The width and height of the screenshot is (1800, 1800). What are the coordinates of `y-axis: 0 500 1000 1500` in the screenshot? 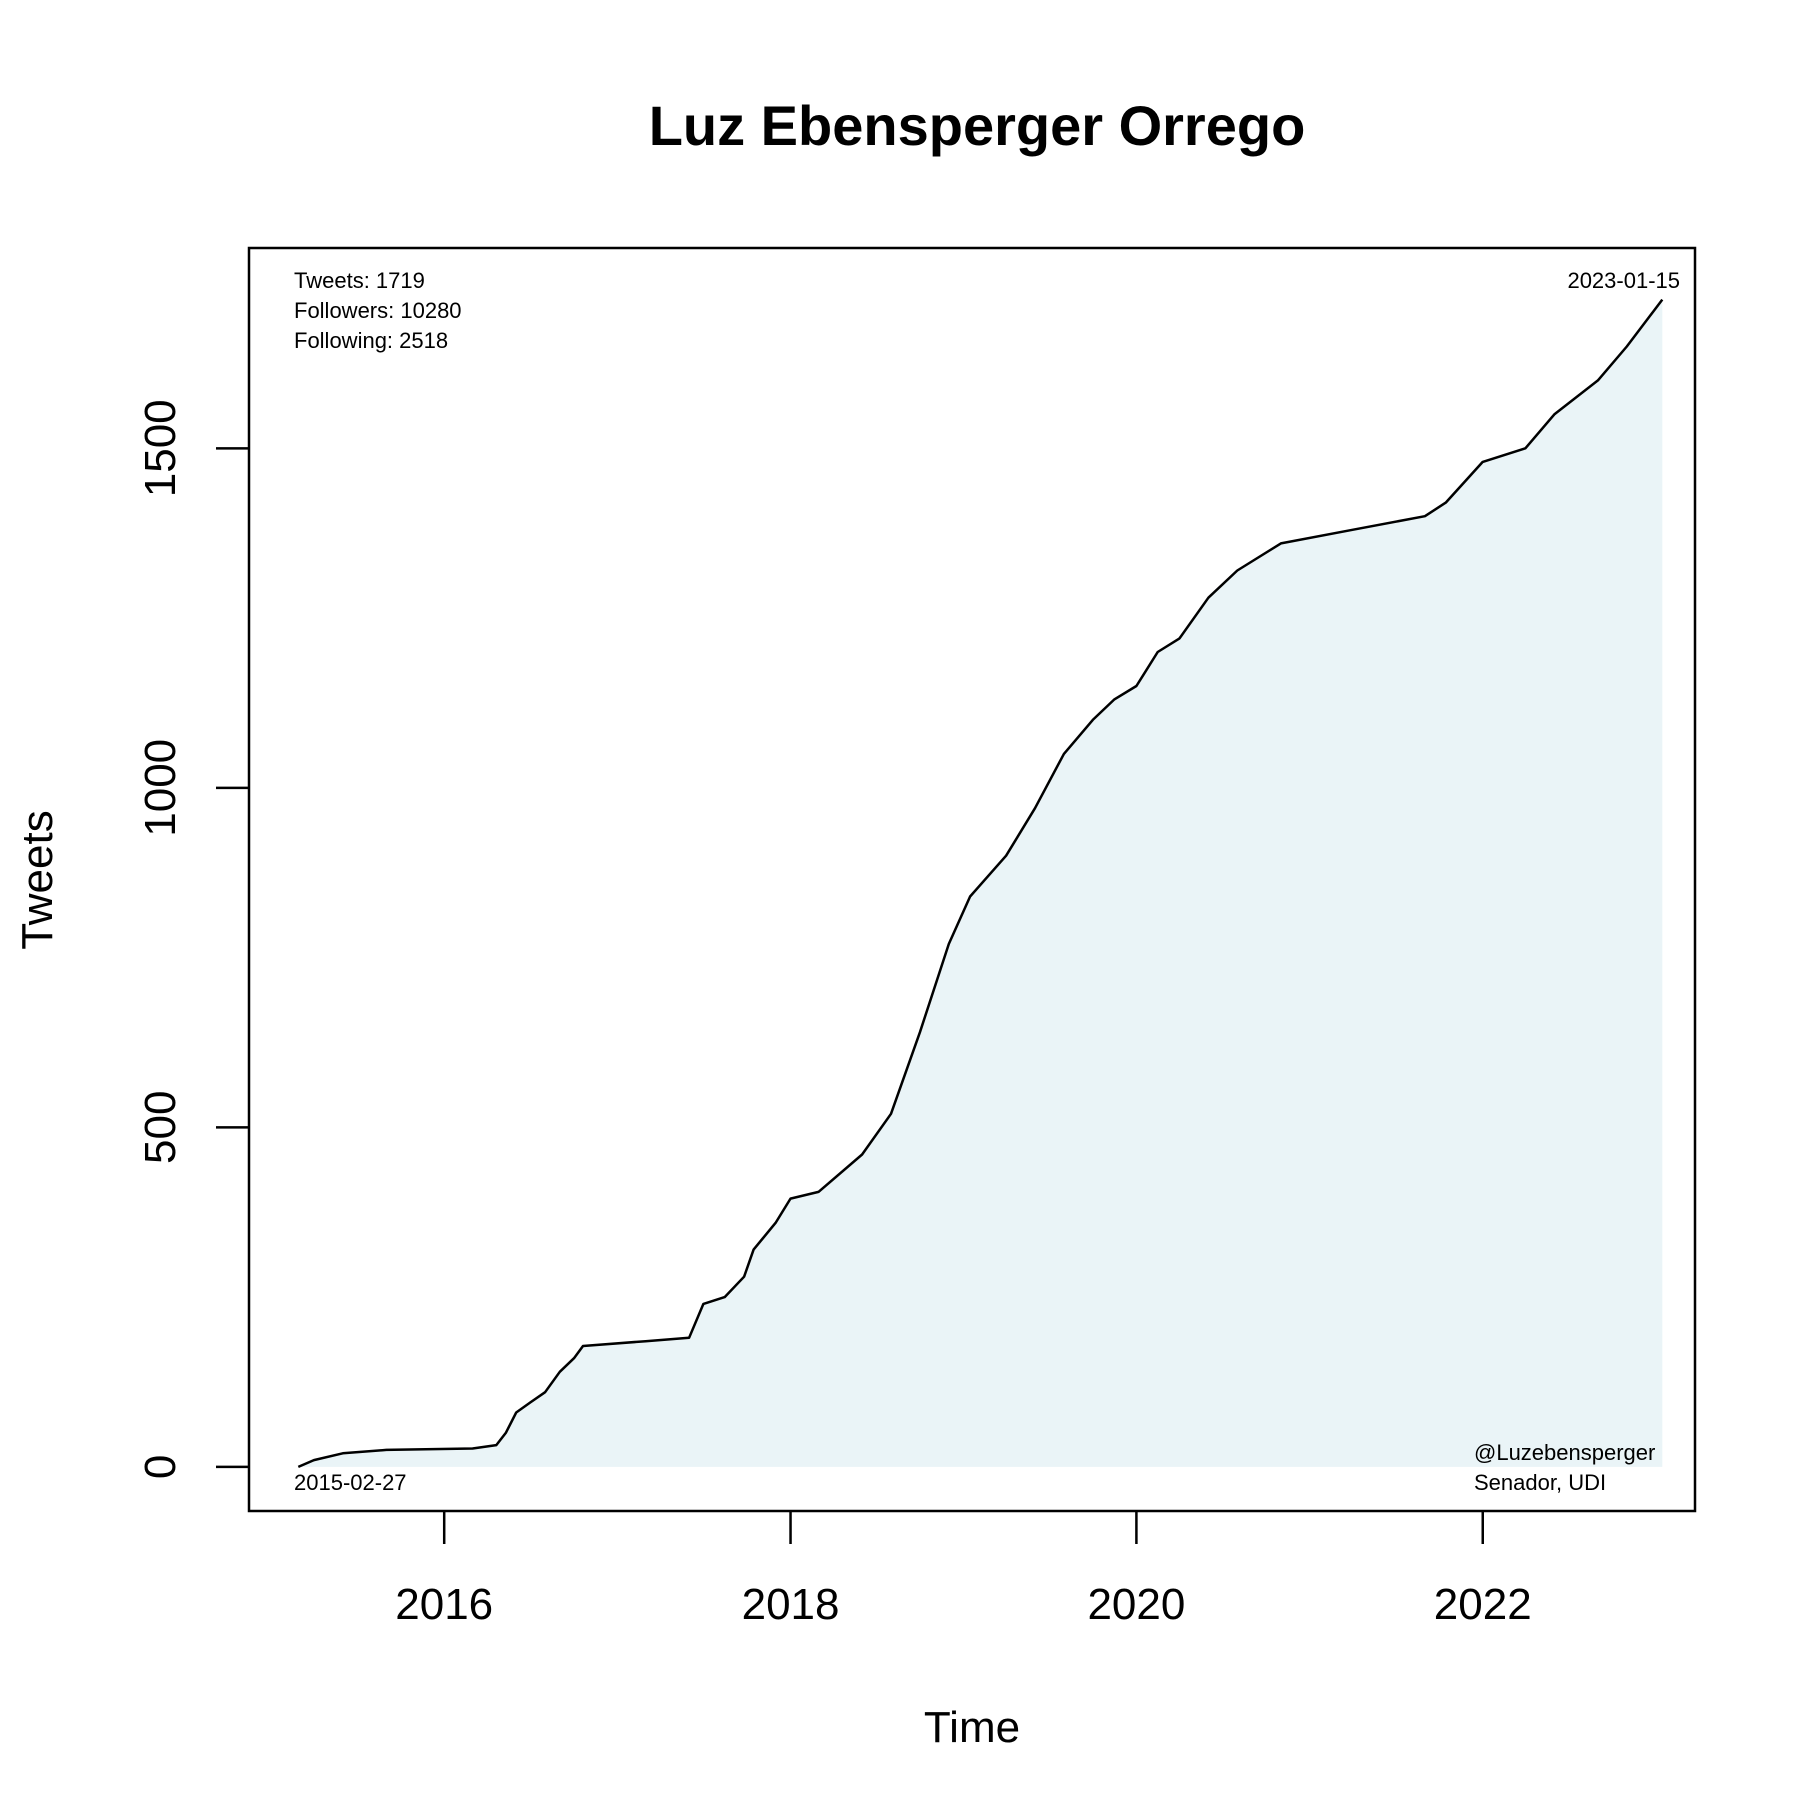 It's located at (192, 939).